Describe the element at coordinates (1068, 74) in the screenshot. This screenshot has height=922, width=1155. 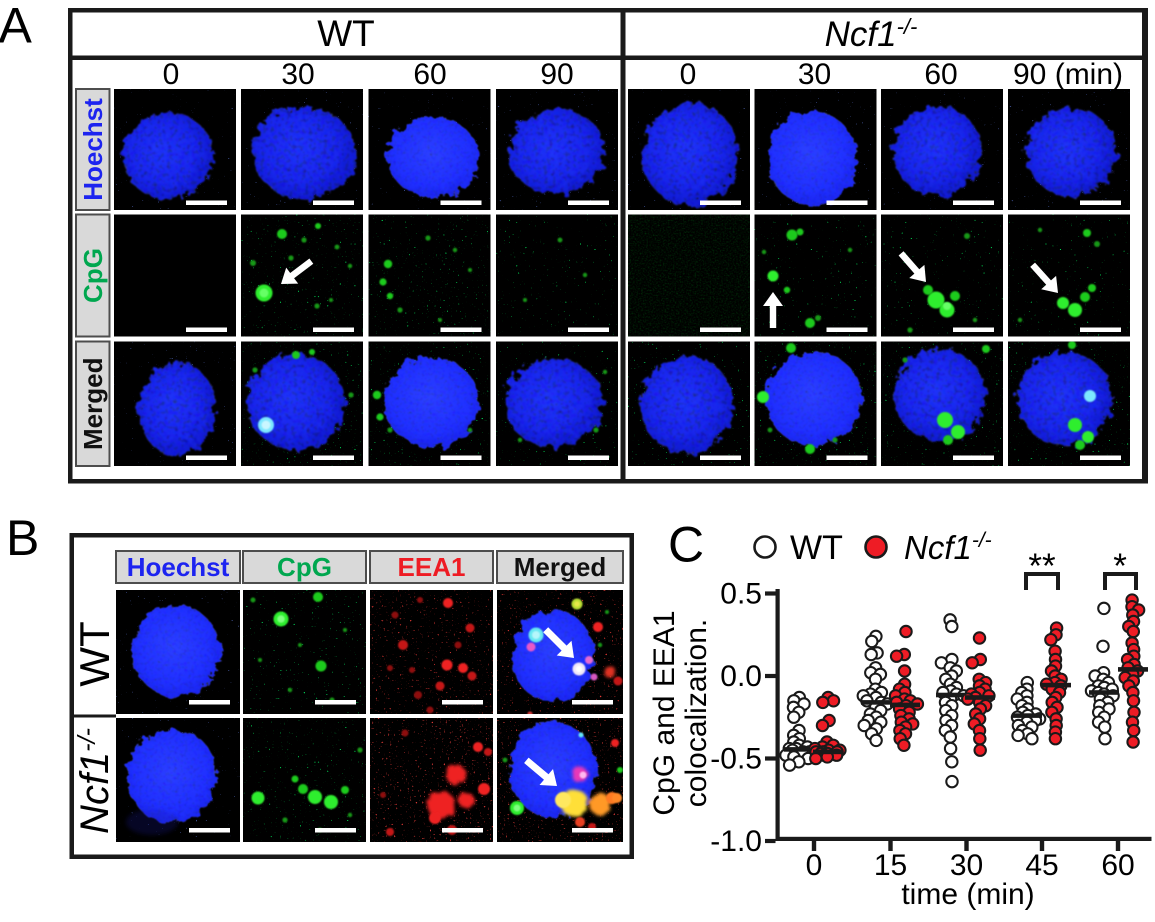
I see `svg-text: 90 (min)` at that location.